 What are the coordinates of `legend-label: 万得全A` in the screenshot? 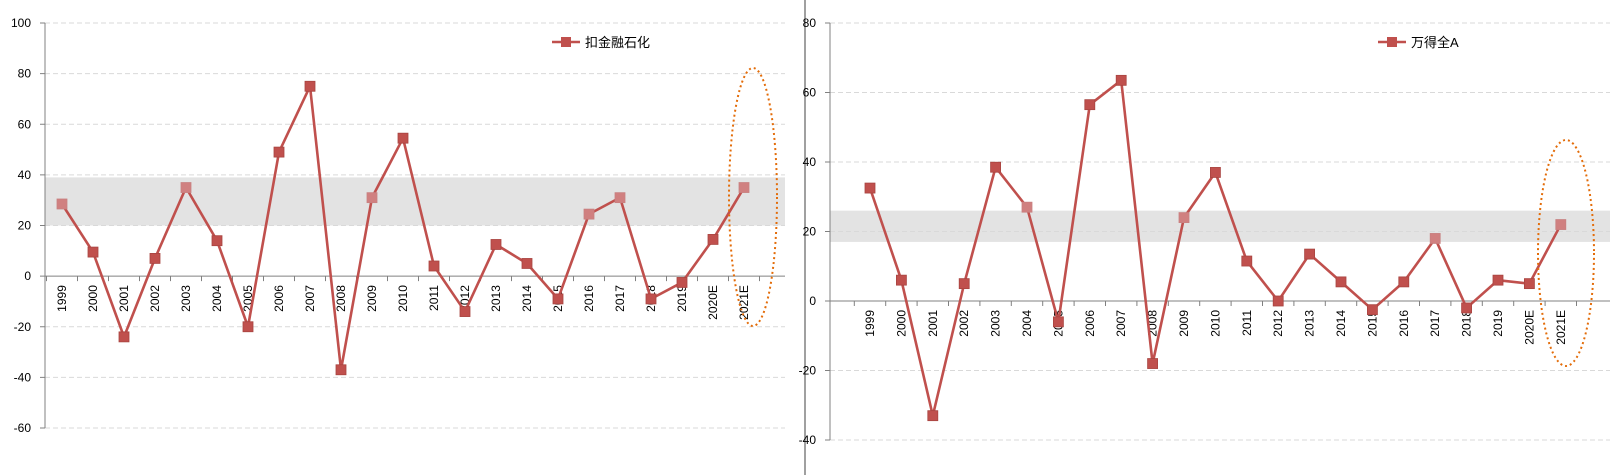 It's located at (1435, 42).